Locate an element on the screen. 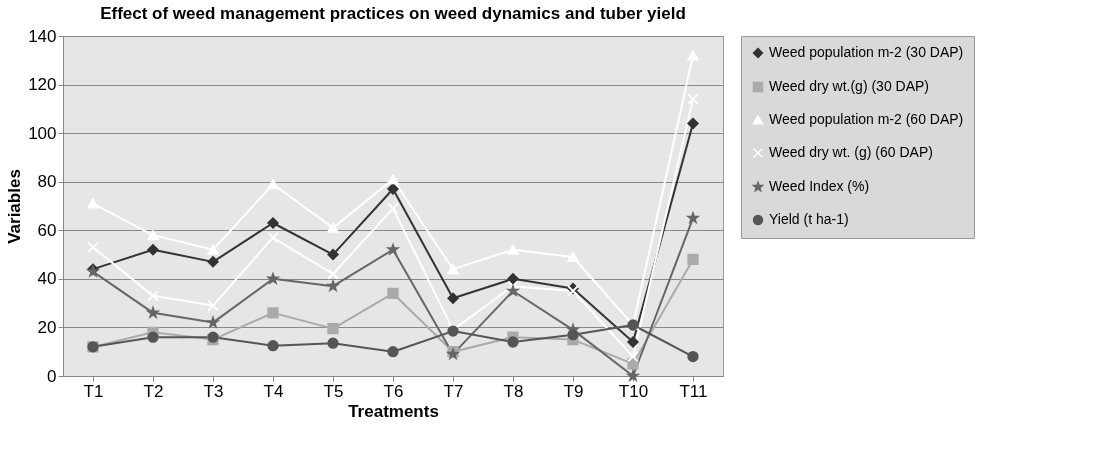 The height and width of the screenshot is (471, 1111). y-tick-label: 100 is located at coordinates (42, 133).